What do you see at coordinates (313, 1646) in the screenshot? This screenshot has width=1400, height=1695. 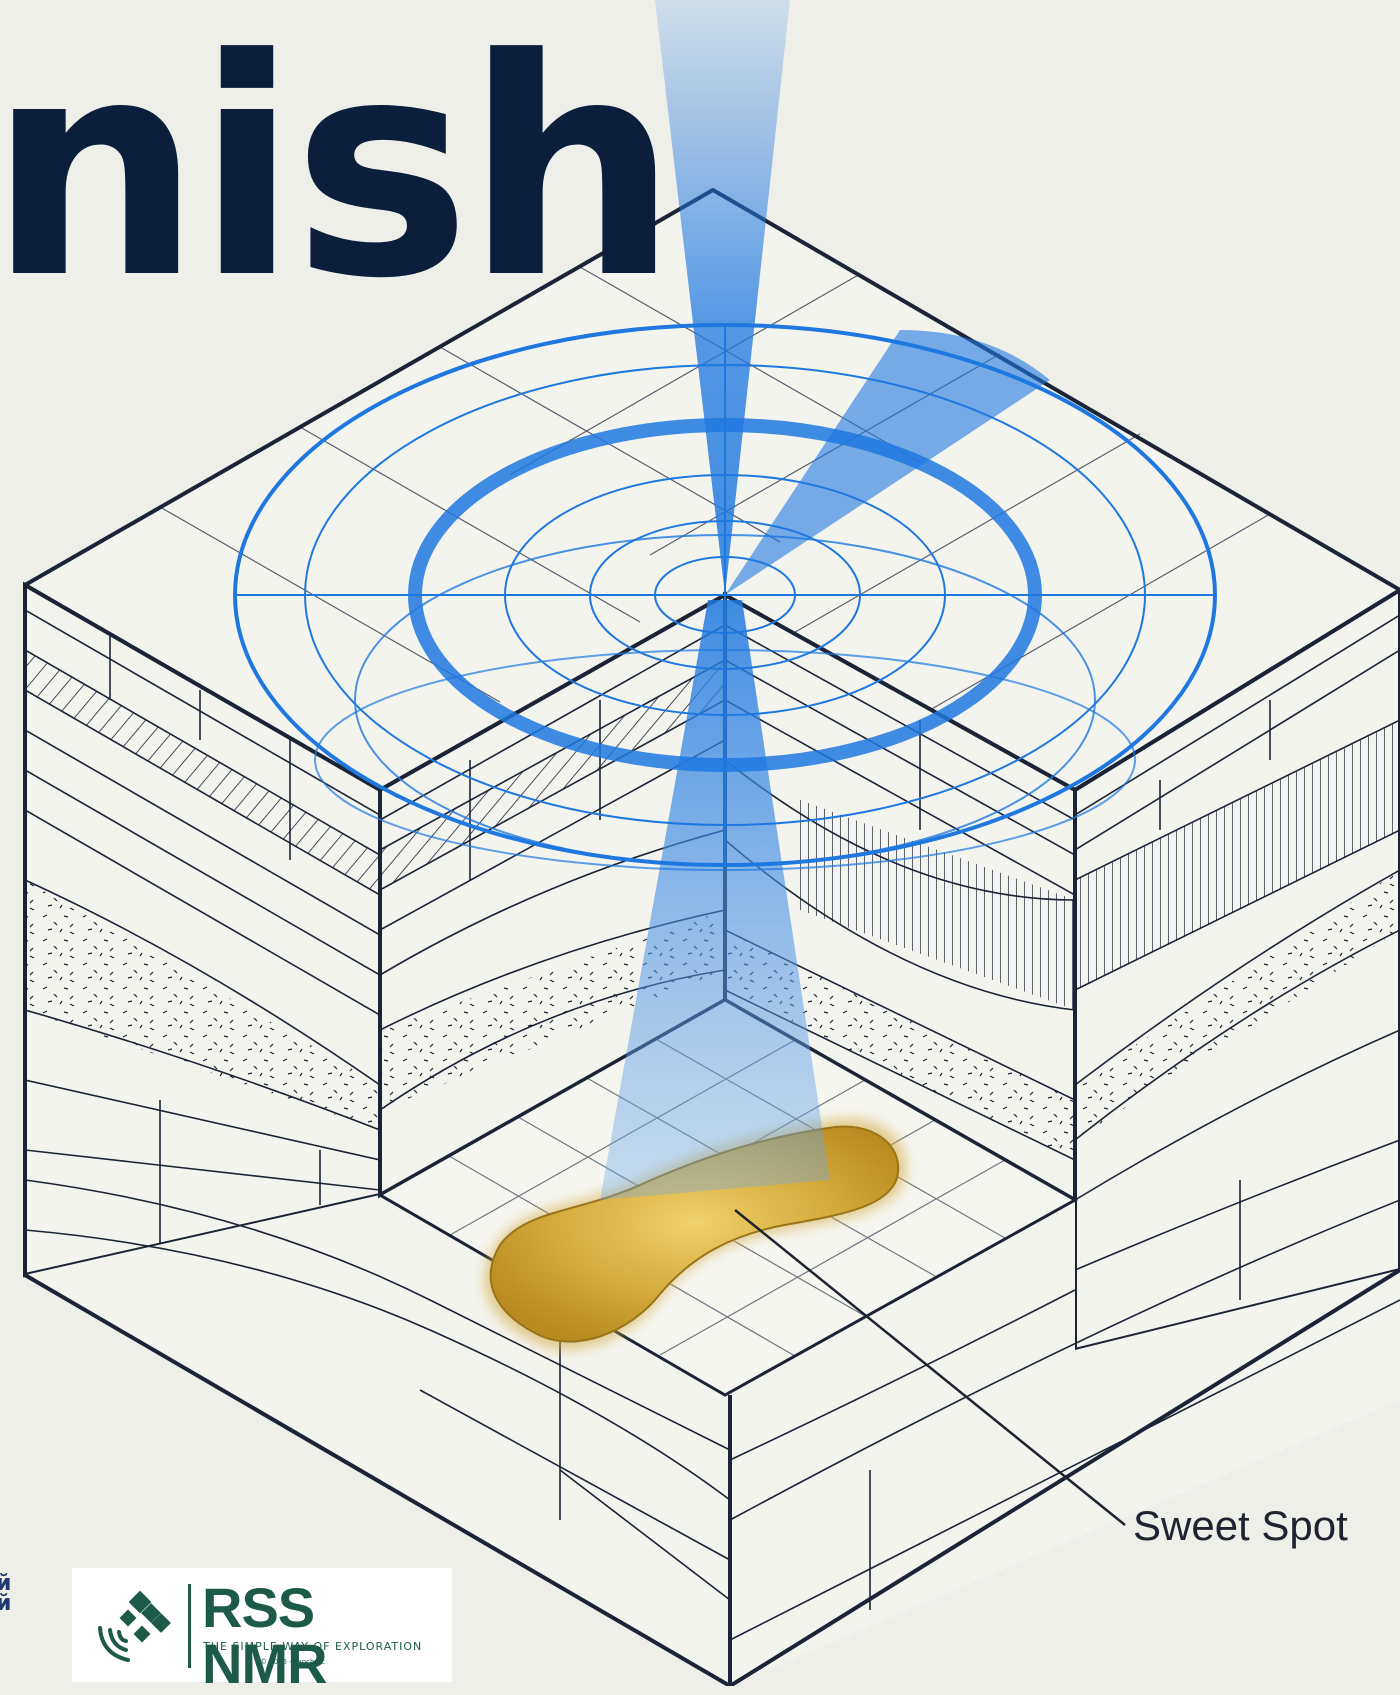 I see `logo-tagline: THE SIMPLE WAY OF EXPLORATION` at bounding box center [313, 1646].